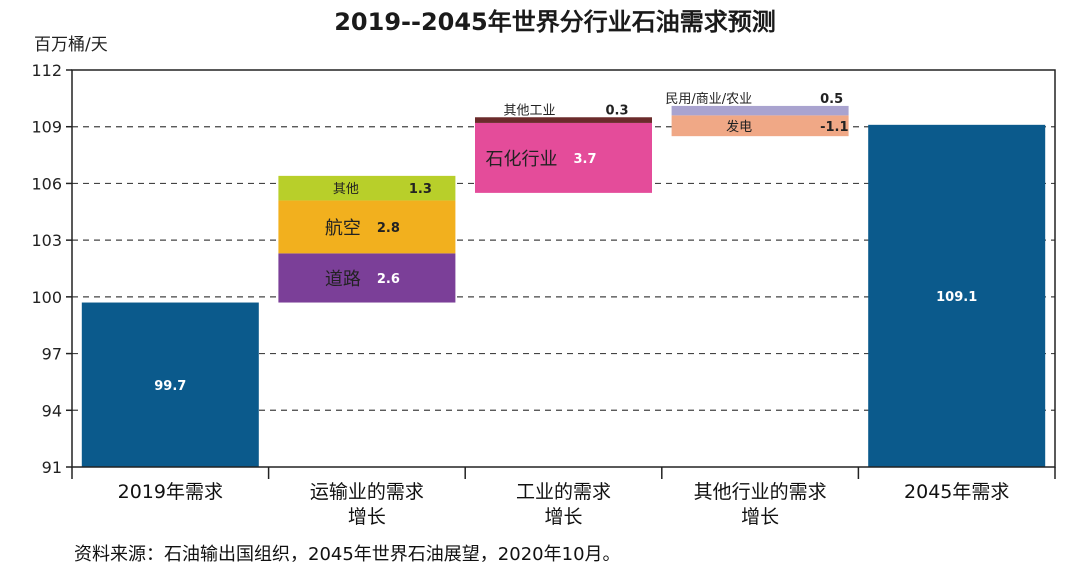  What do you see at coordinates (529, 110) in the screenshot?
I see `segment-name-label: 其他工业` at bounding box center [529, 110].